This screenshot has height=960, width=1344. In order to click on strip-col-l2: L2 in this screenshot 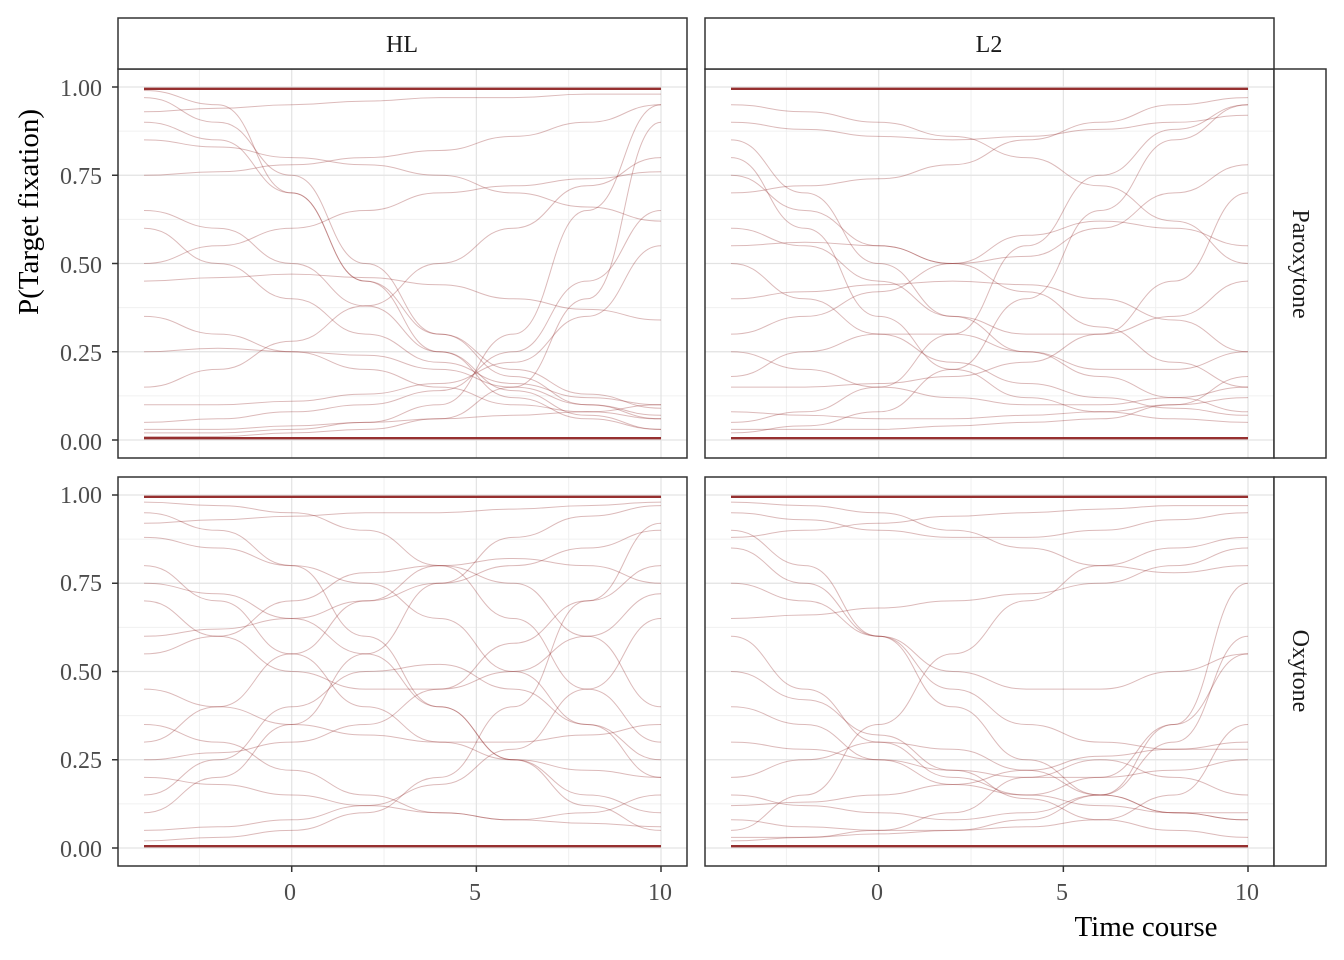, I will do `click(989, 45)`.